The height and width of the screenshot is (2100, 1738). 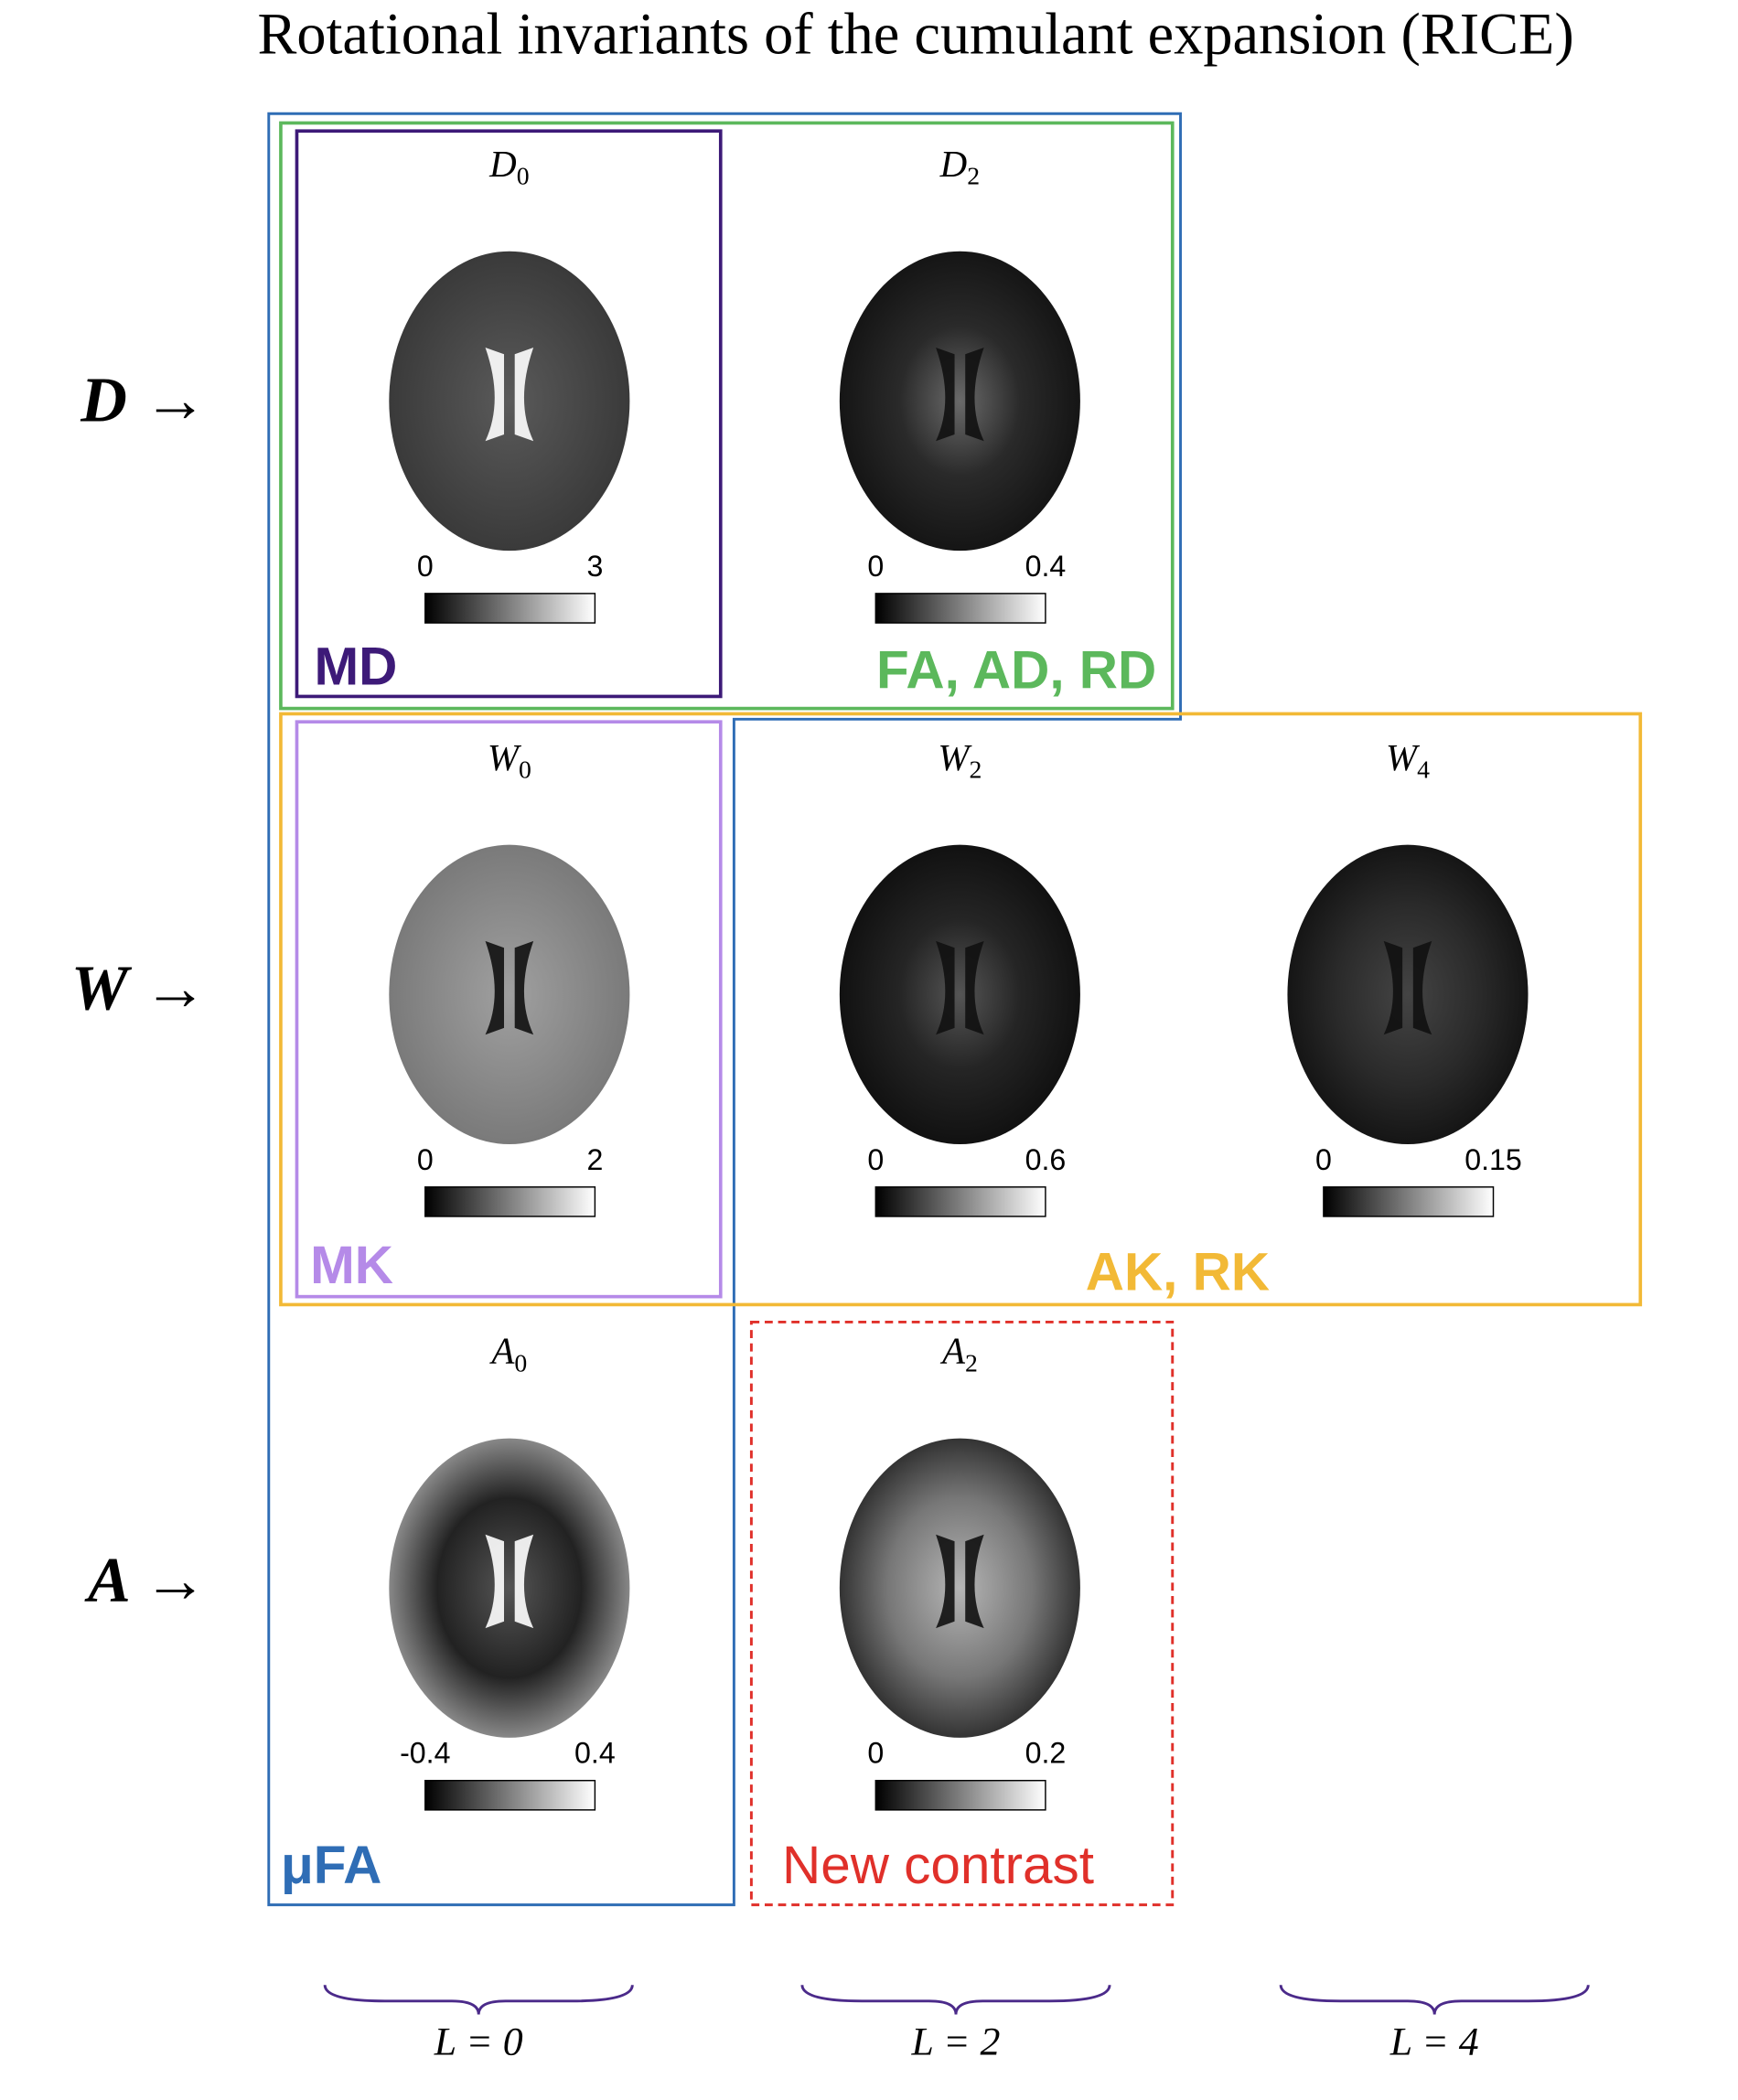 I want to click on purple-frame, so click(x=509, y=414).